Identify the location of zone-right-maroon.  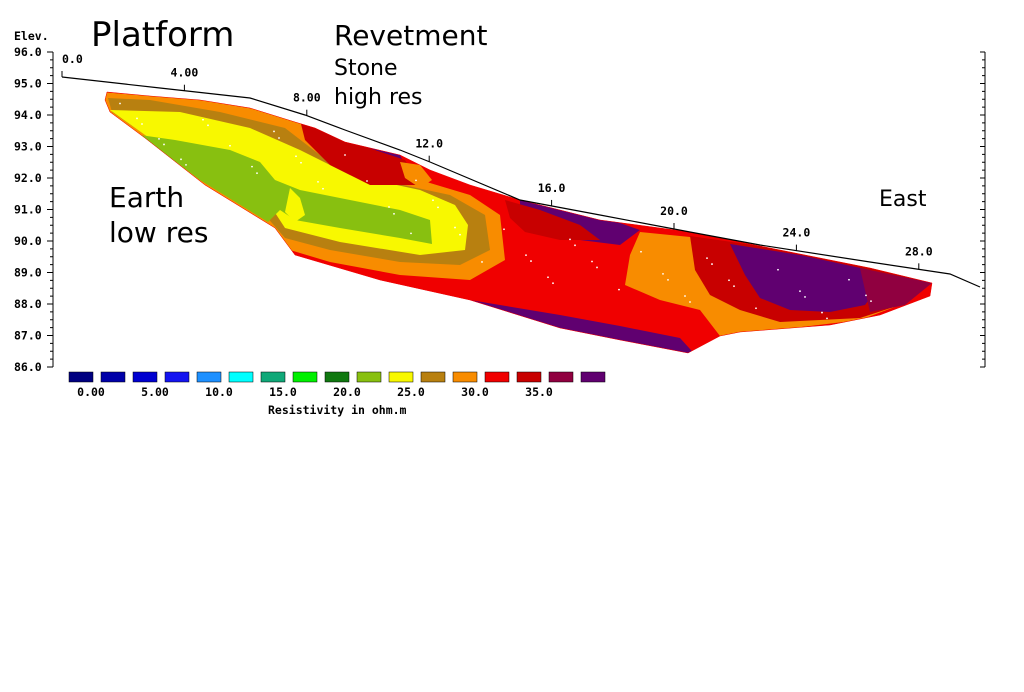
(896, 290).